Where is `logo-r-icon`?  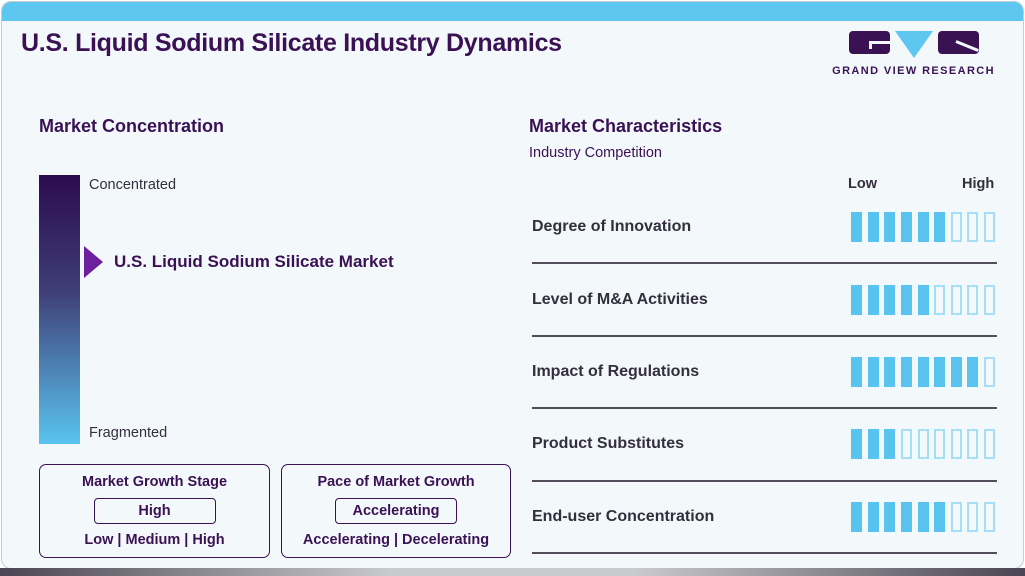 logo-r-icon is located at coordinates (958, 42).